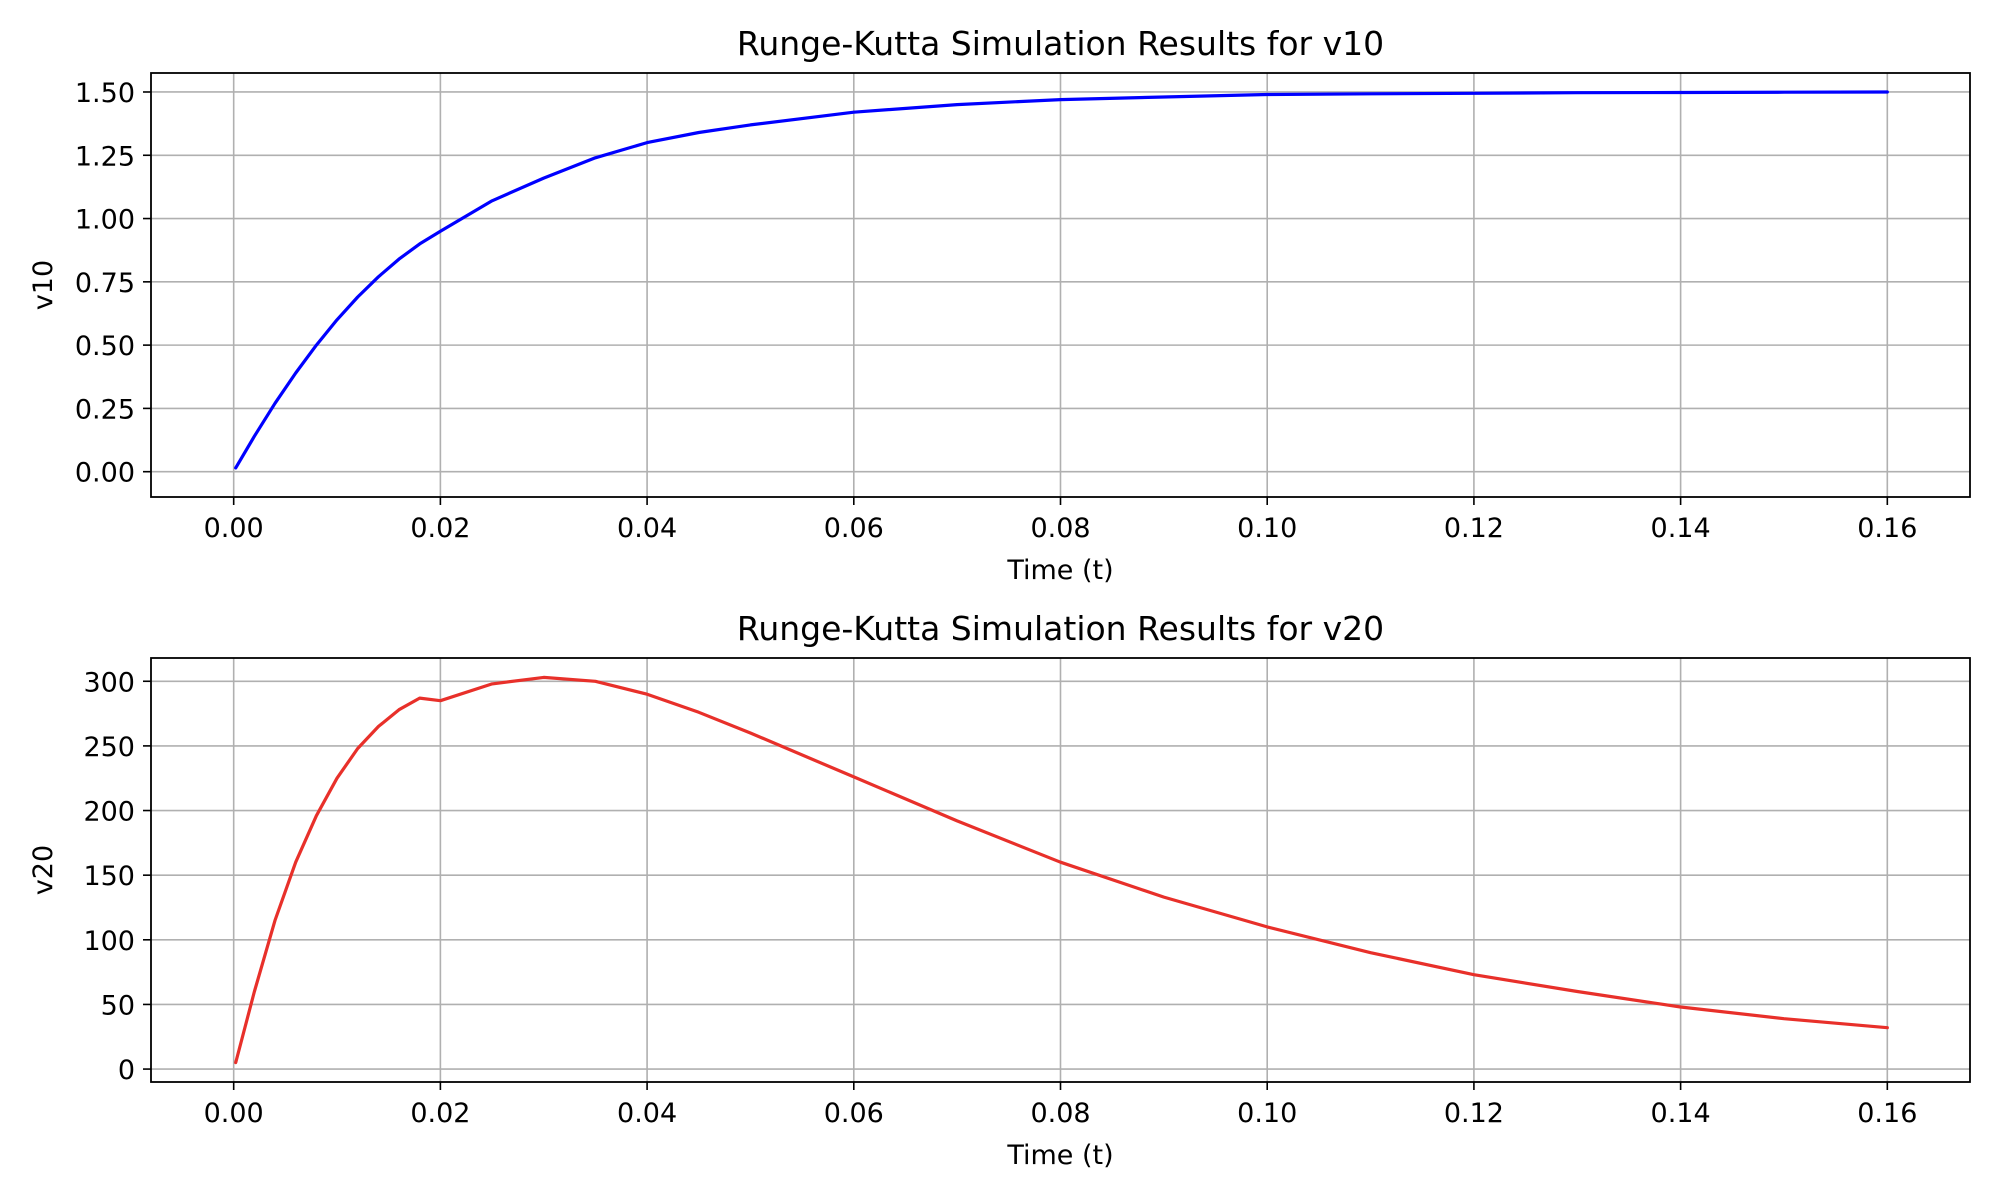 The image size is (2002, 1203). Describe the element at coordinates (105, 346) in the screenshot. I see `y-tick-label: 0.50` at that location.